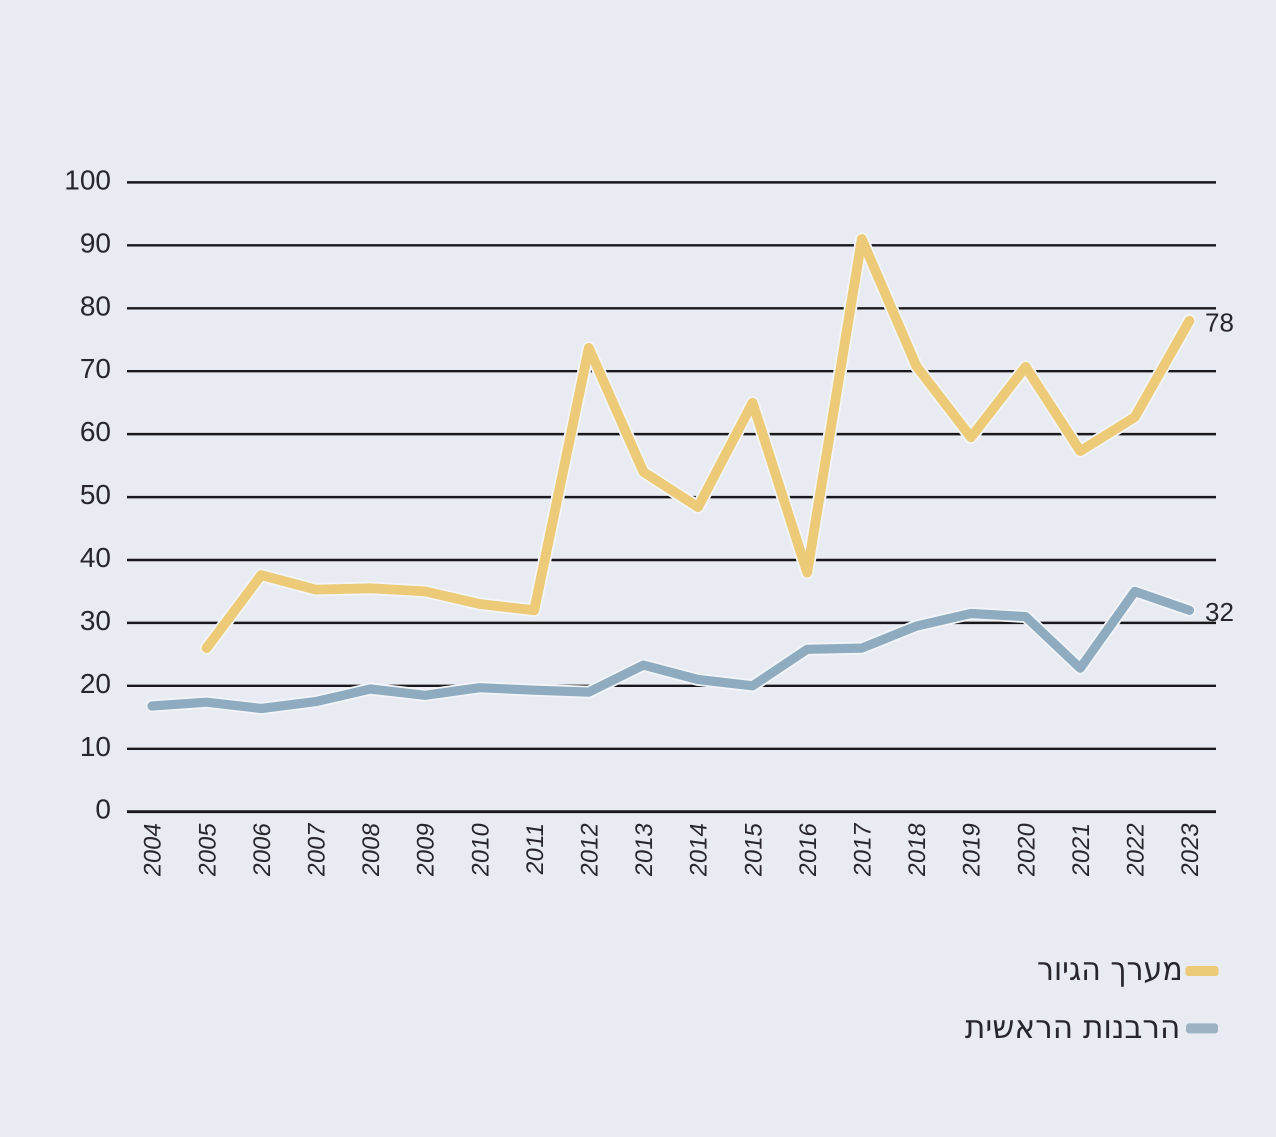 This screenshot has height=1137, width=1276. What do you see at coordinates (262, 849) in the screenshot?
I see `svg-text: 2006` at bounding box center [262, 849].